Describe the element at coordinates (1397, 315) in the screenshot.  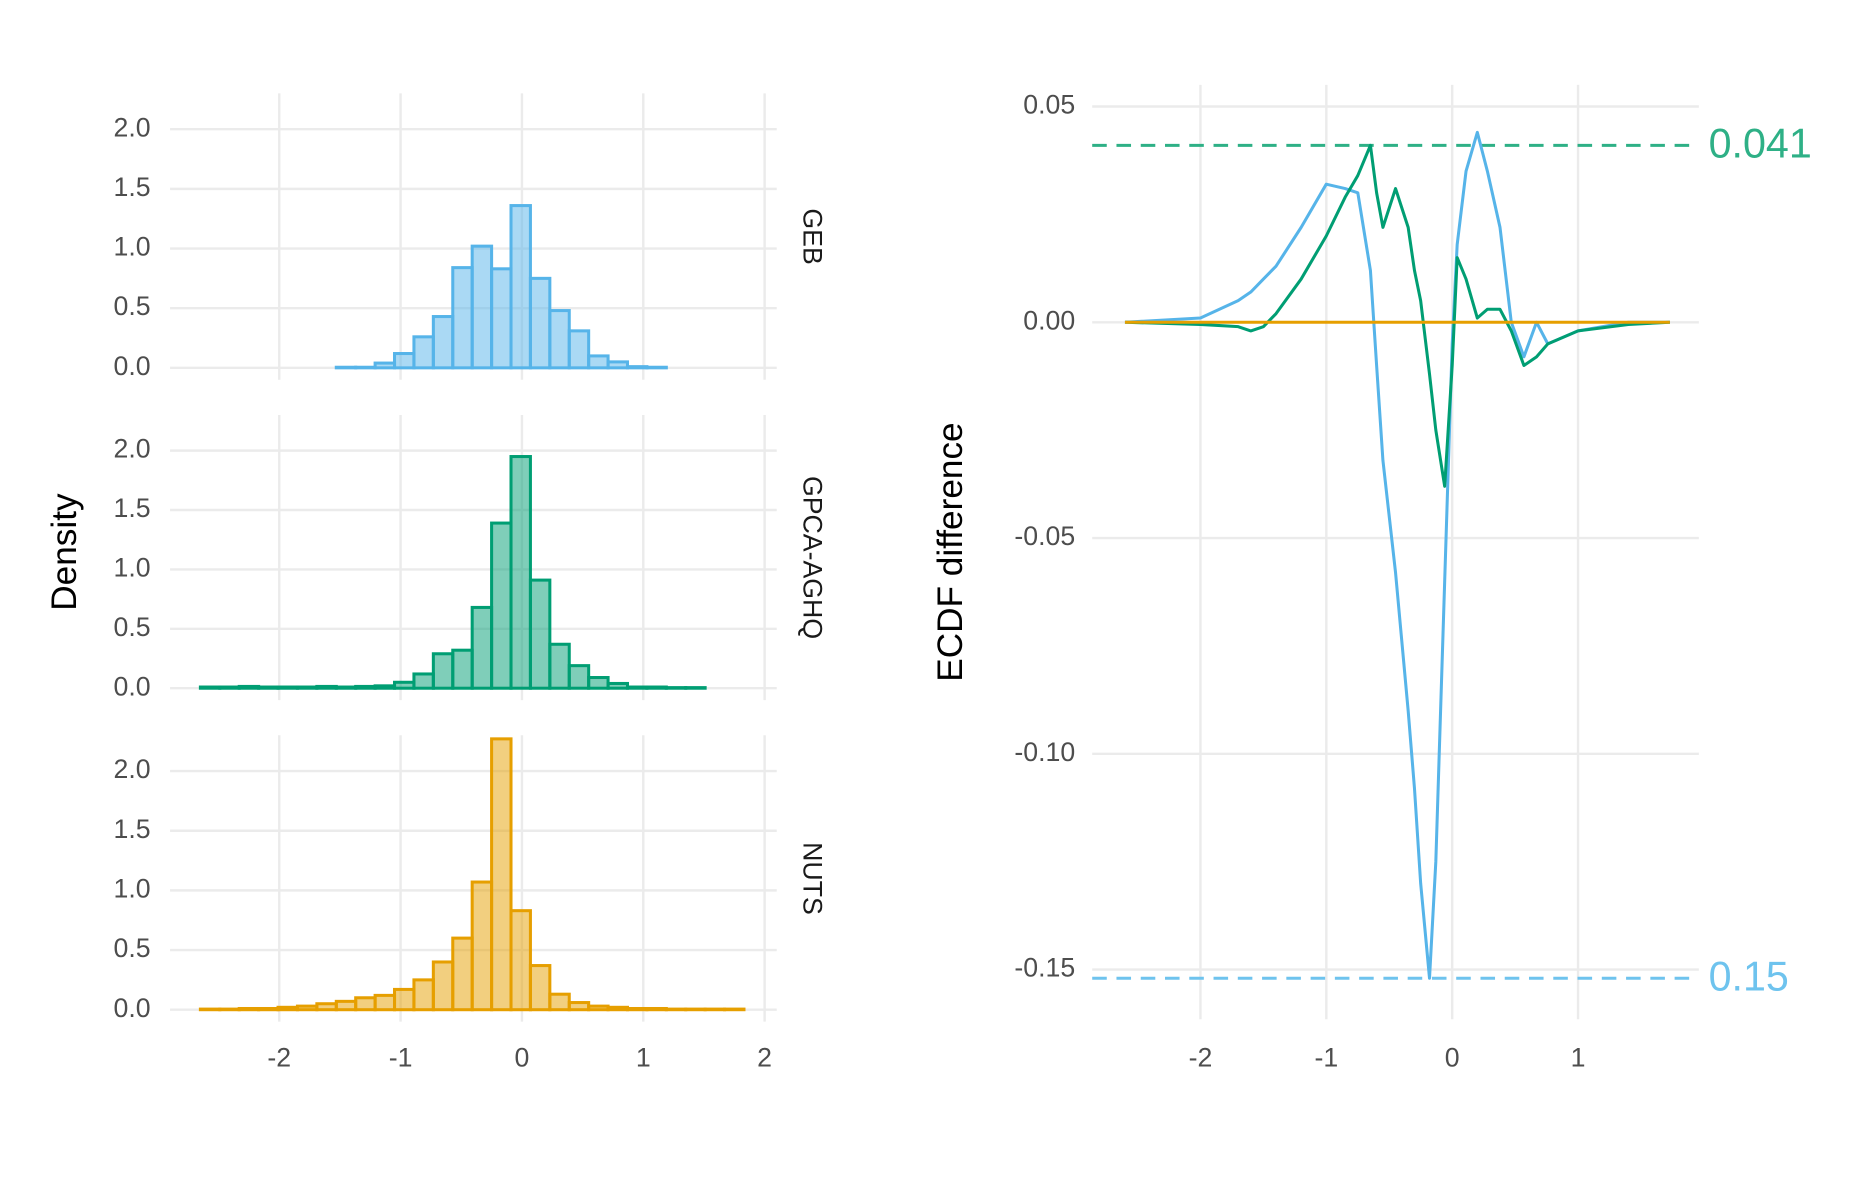
I see `line` at that location.